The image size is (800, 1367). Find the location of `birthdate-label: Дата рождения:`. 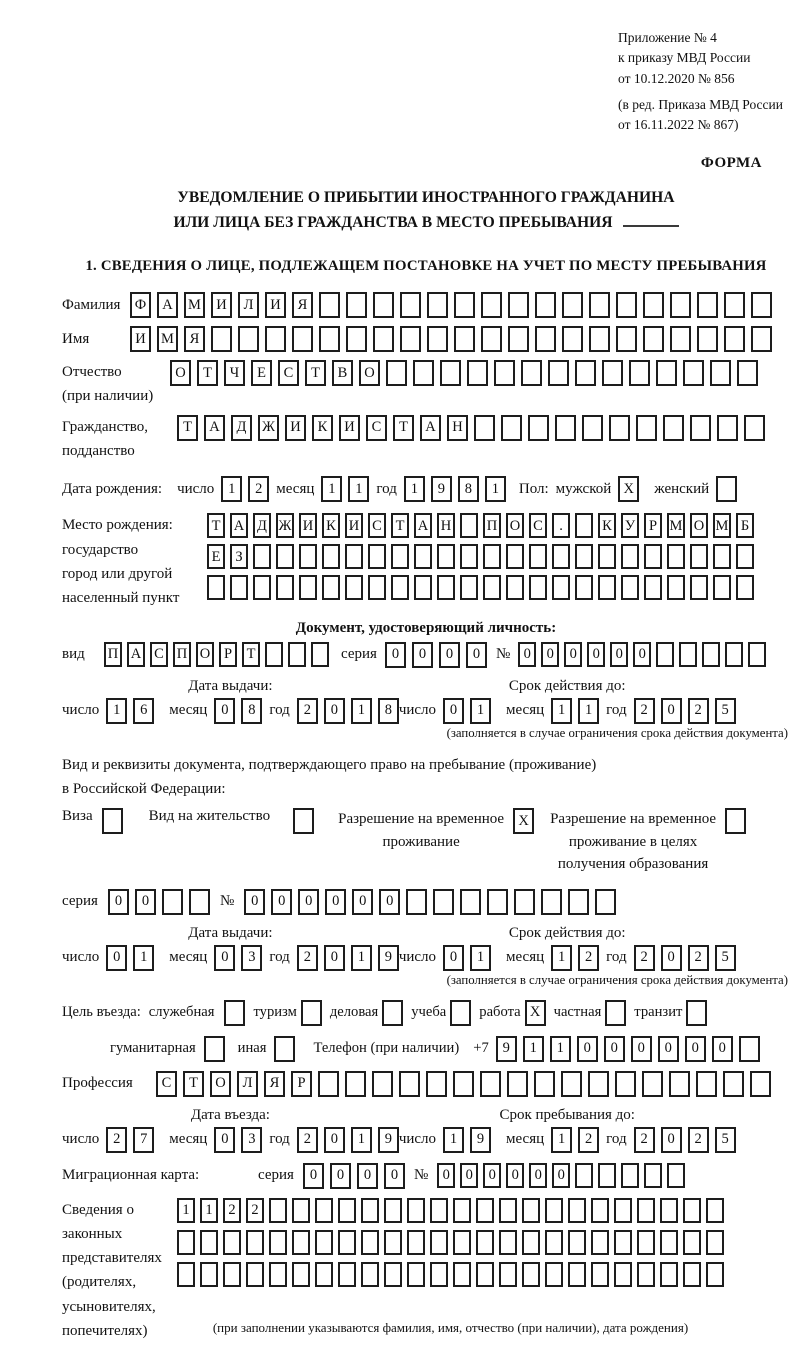

birthdate-label: Дата рождения: is located at coordinates (112, 488).